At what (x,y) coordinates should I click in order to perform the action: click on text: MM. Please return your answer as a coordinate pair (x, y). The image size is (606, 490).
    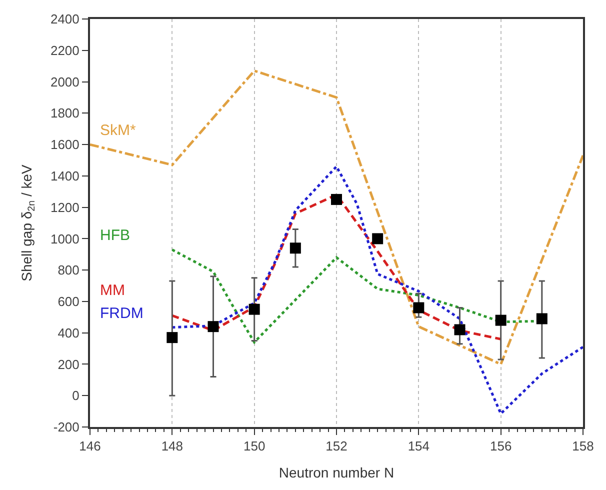
    Looking at the image, I should click on (112, 290).